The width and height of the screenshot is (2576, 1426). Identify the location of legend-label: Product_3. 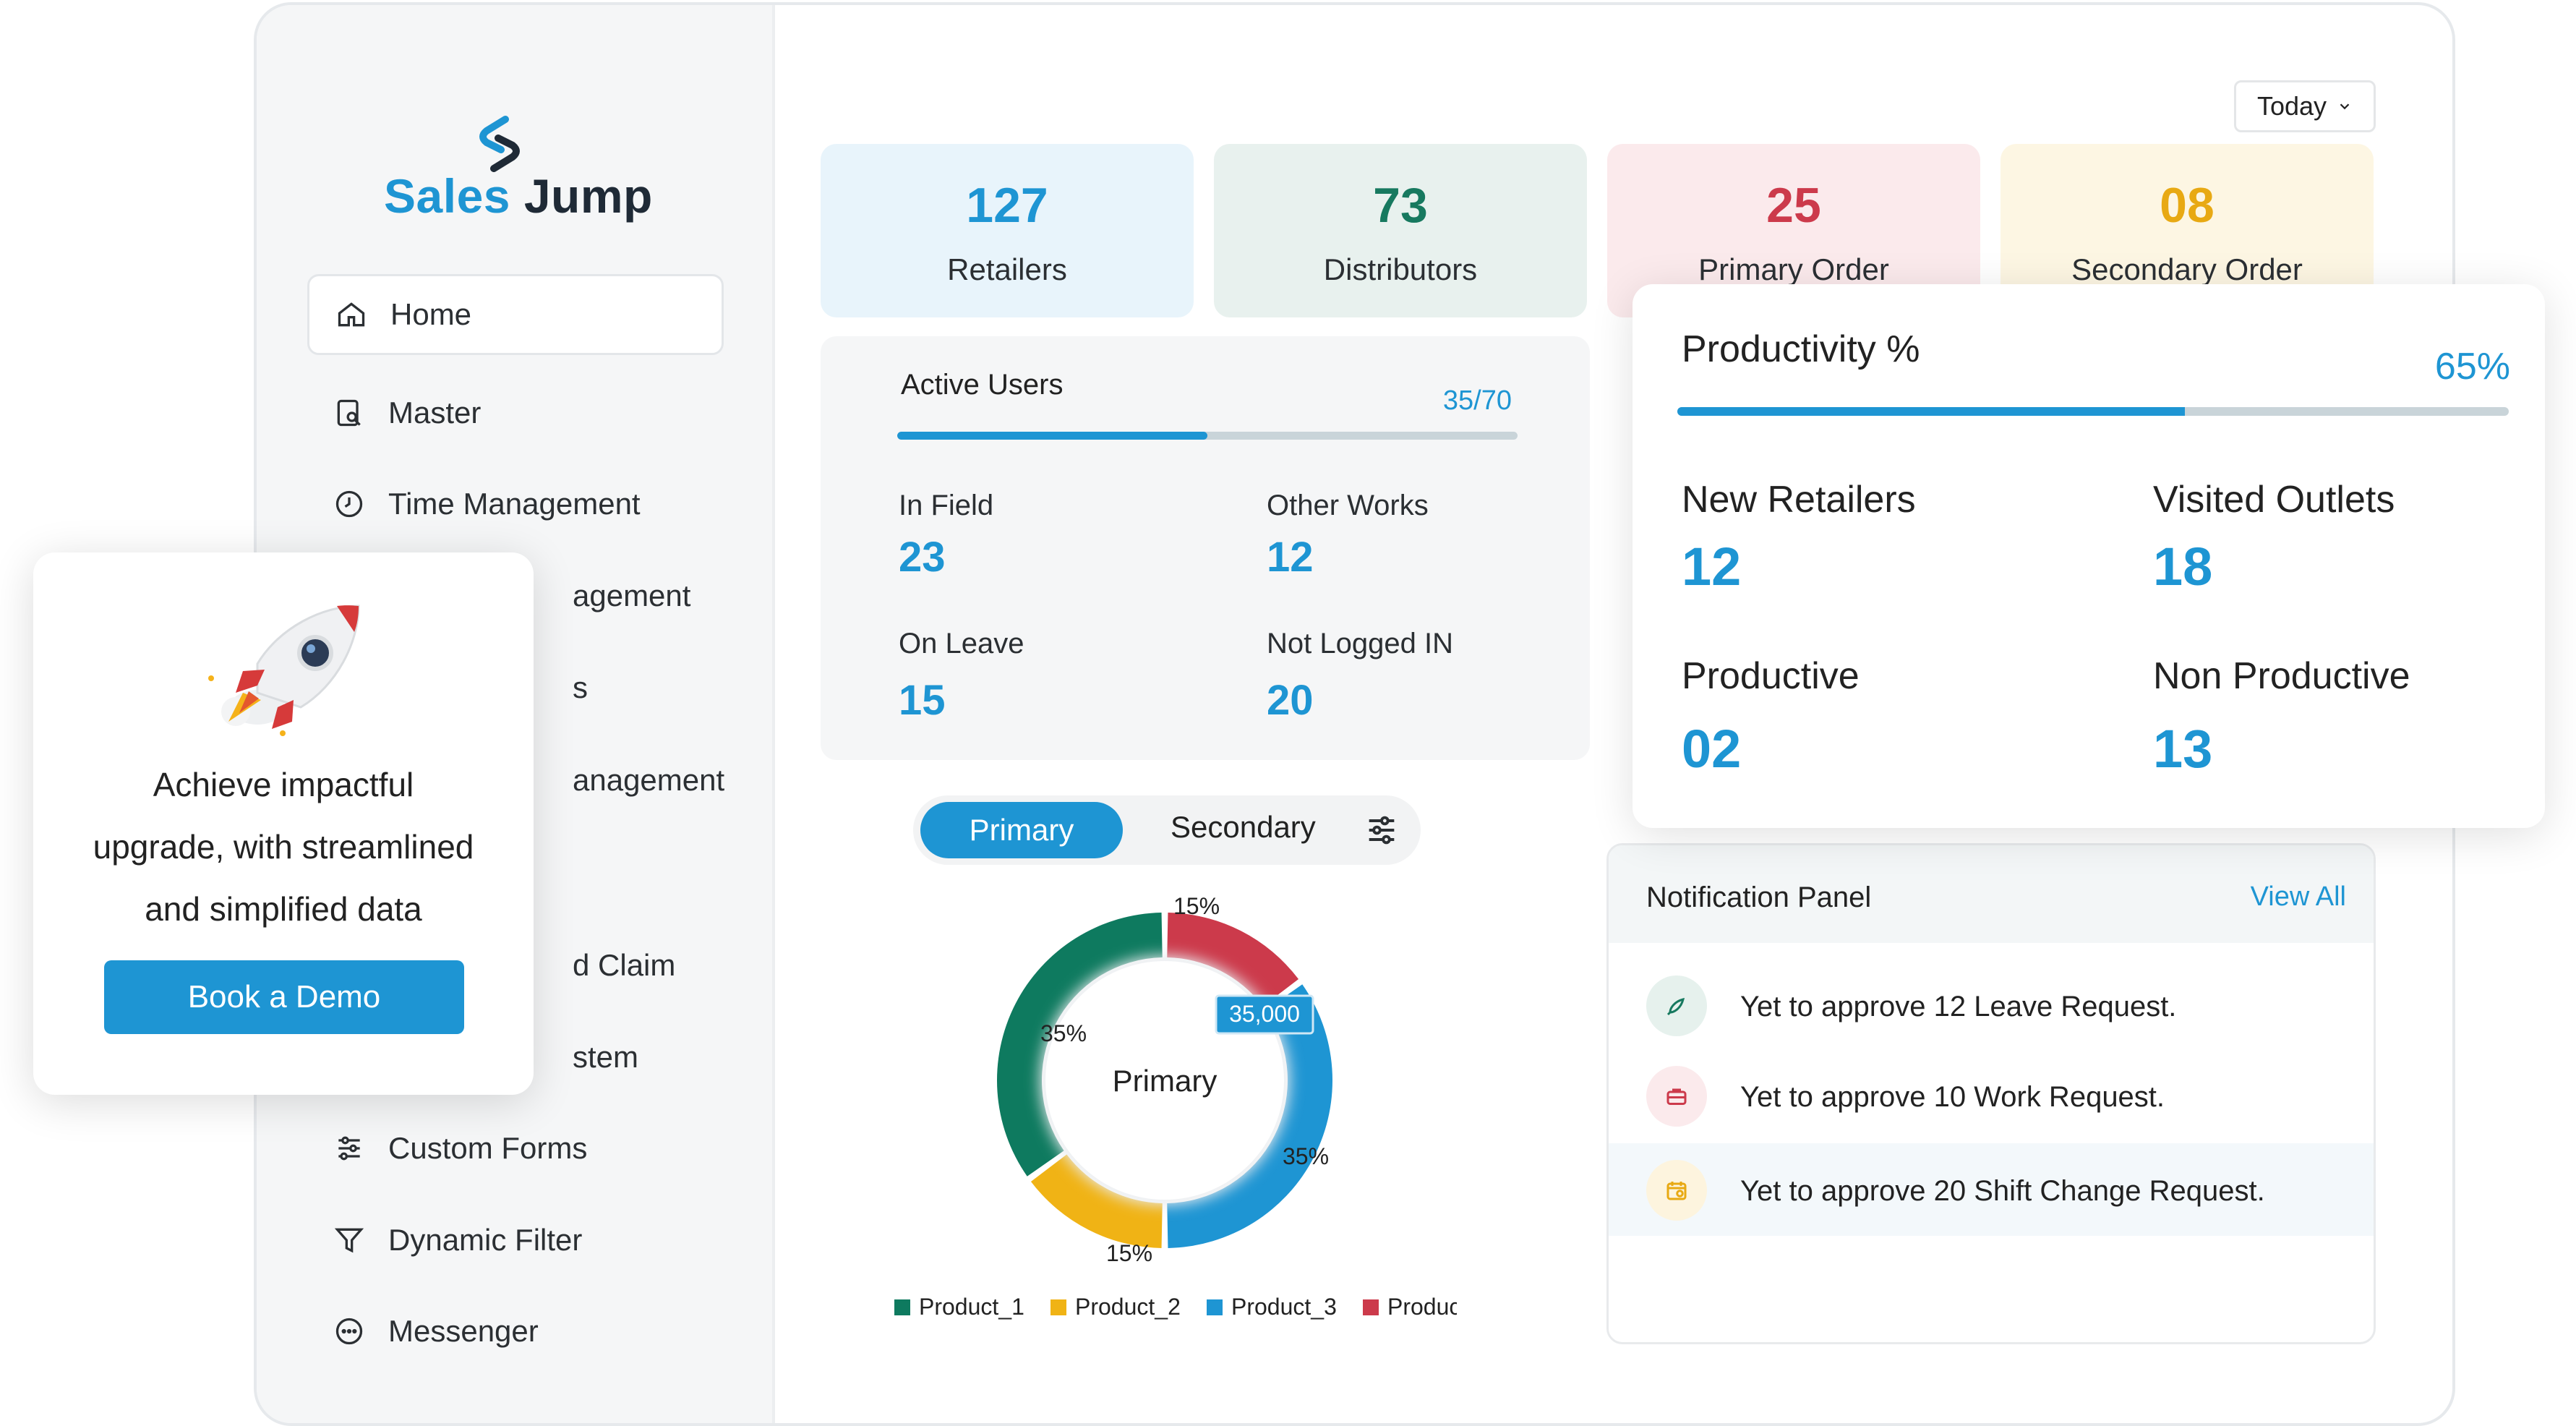
(1284, 1307).